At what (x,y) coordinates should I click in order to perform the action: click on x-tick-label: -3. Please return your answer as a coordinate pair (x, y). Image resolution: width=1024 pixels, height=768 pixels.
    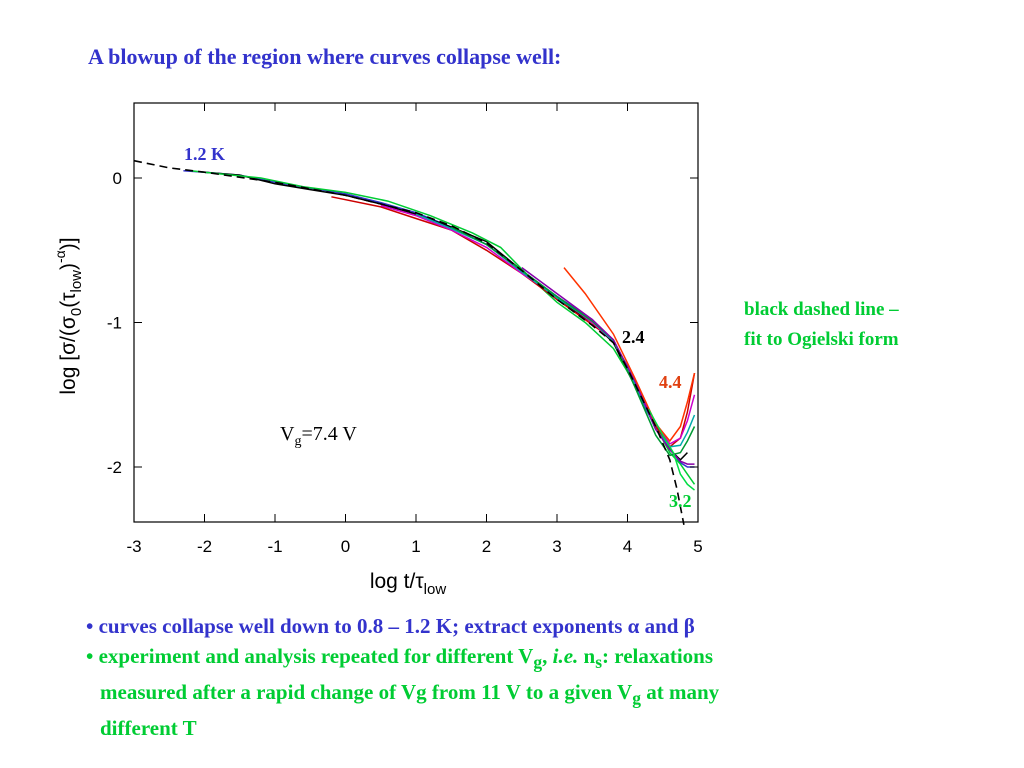
    Looking at the image, I should click on (133, 546).